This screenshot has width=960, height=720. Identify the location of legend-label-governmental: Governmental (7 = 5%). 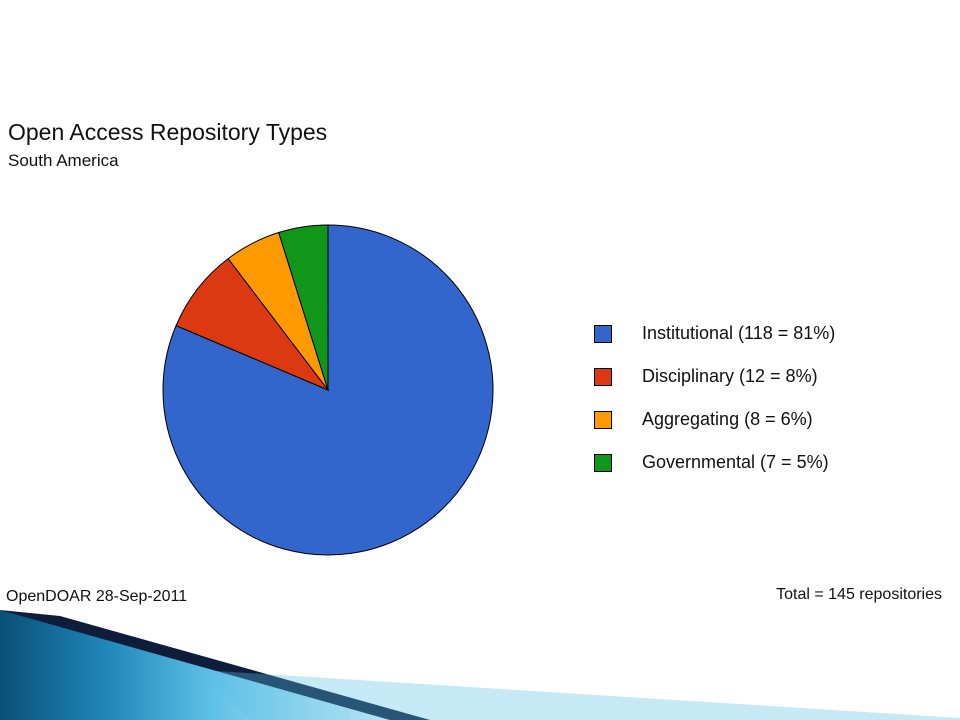
(735, 462).